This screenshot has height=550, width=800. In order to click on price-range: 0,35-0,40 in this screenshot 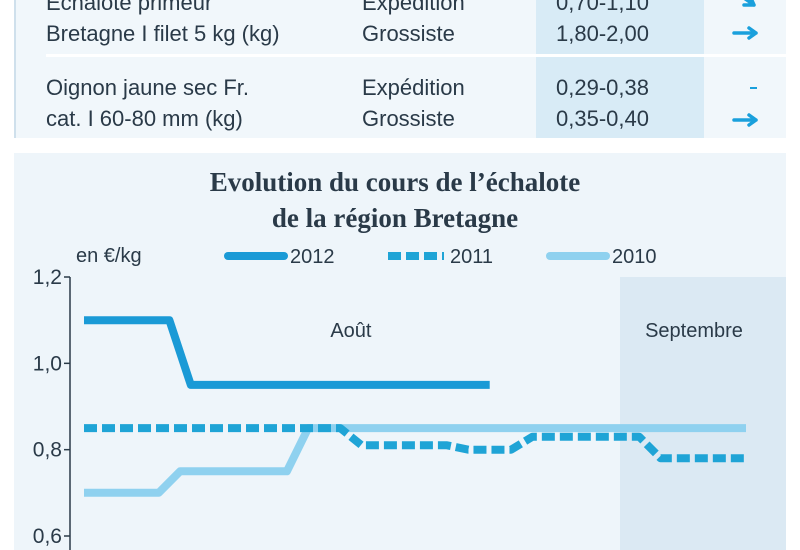, I will do `click(602, 118)`.